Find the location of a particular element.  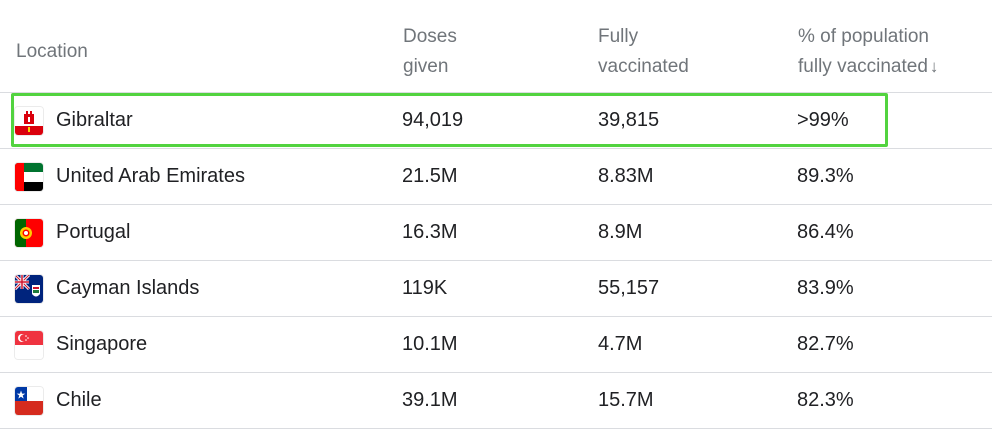

location-name: Portugal is located at coordinates (93, 232).